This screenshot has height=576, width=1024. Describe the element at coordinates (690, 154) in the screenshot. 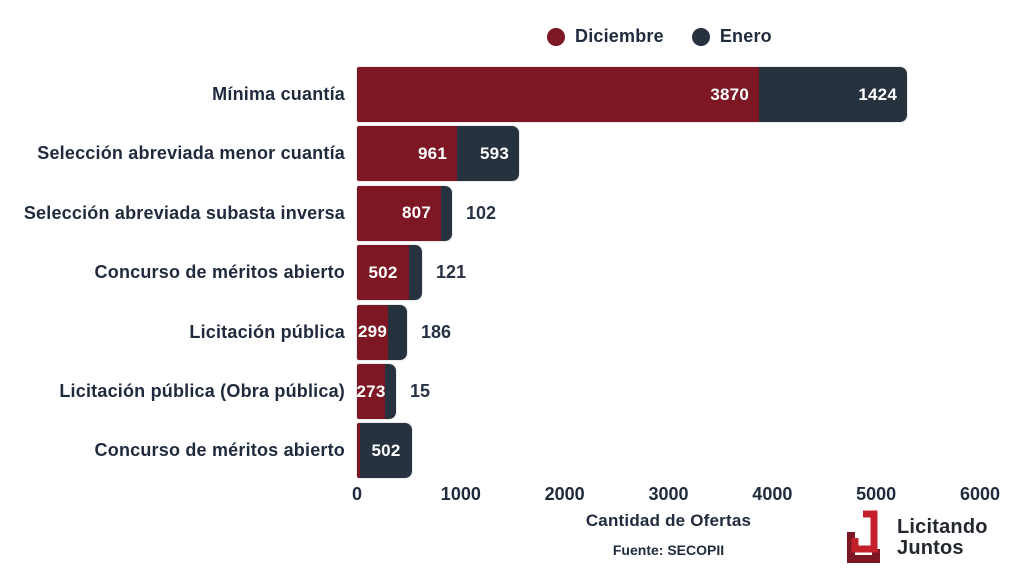

I see `bar-row: 961 593` at that location.